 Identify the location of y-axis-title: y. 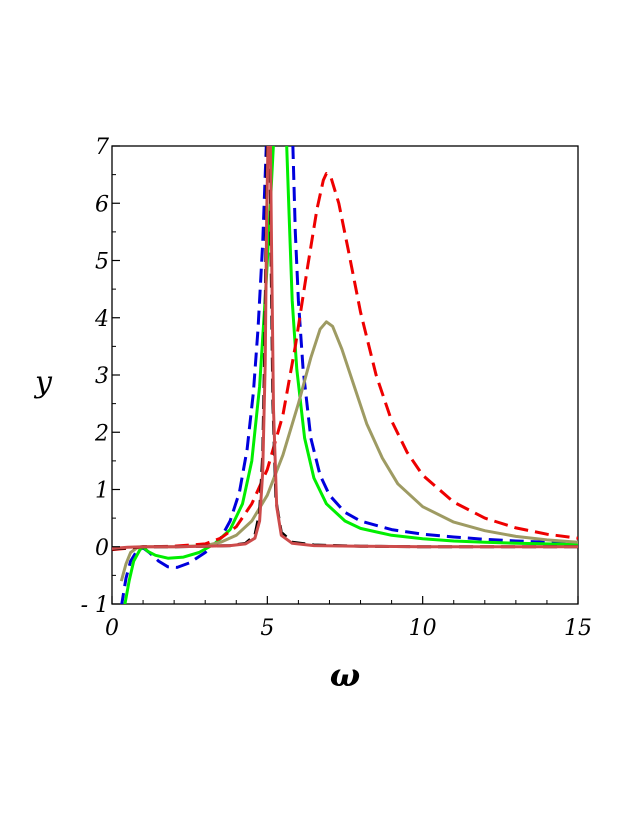
(43, 382).